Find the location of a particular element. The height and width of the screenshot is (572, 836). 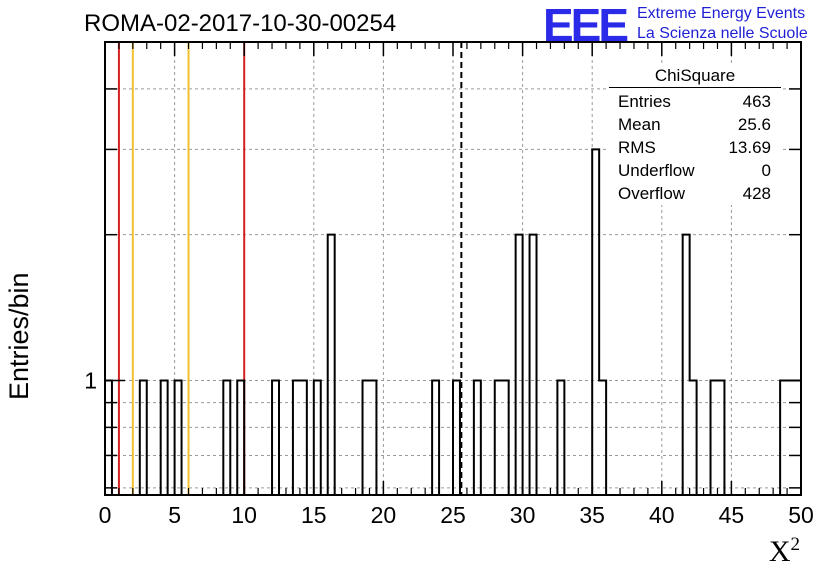

stats-value: 13.69 is located at coordinates (749, 147).